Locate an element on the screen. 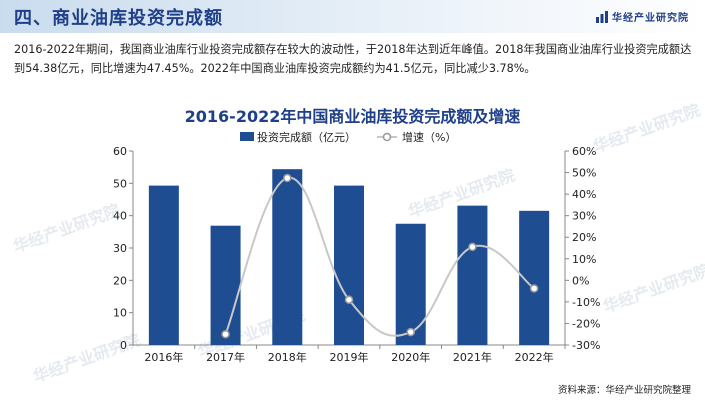 This screenshot has height=400, width=705. x-tick-label: 2019年 is located at coordinates (349, 357).